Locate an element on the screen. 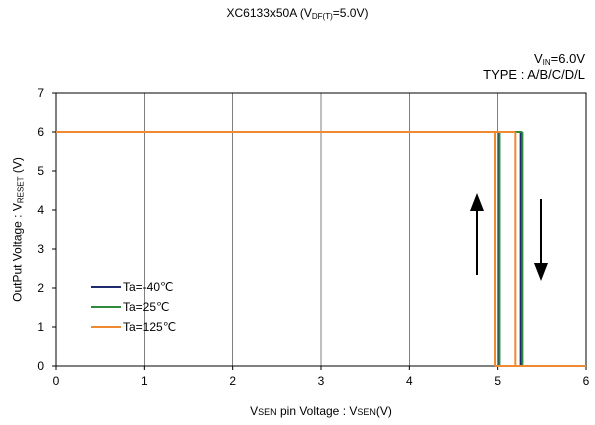  x-tick-label: 1 is located at coordinates (144, 381).